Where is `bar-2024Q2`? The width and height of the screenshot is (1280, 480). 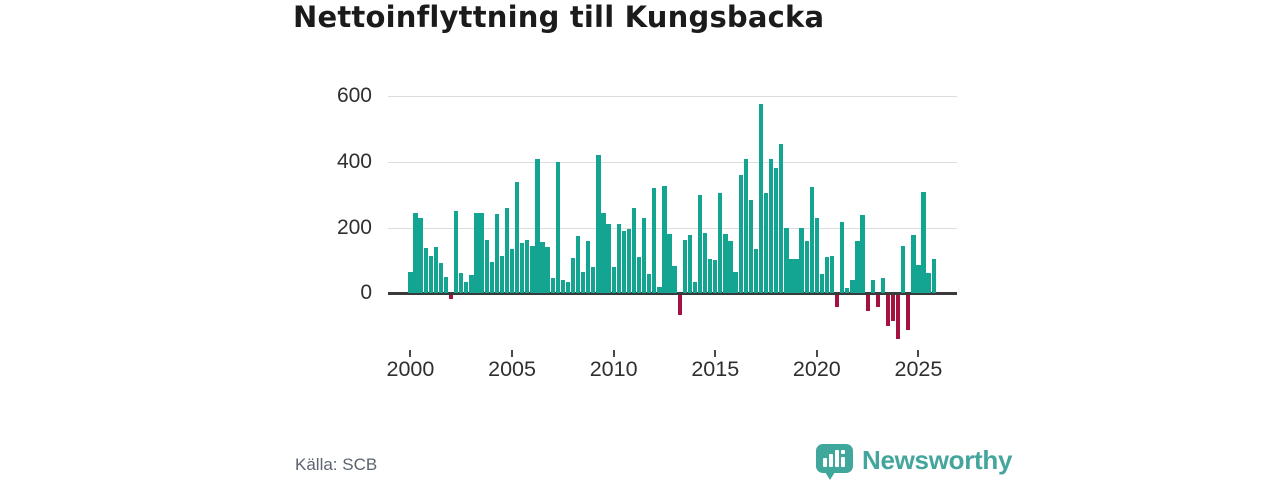
bar-2024Q2 is located at coordinates (903, 269).